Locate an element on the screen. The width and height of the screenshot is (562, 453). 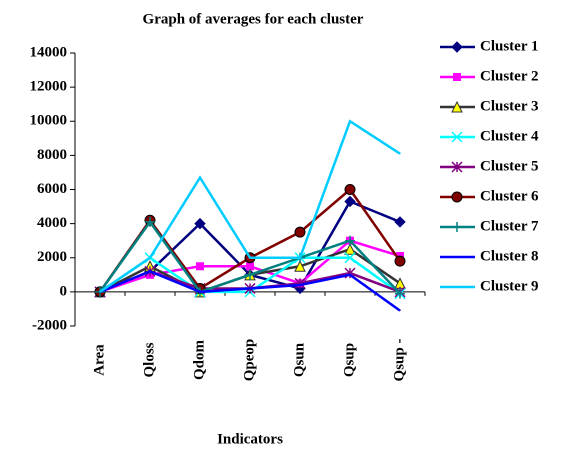
y-tick-label: -2000 is located at coordinates (49, 325).